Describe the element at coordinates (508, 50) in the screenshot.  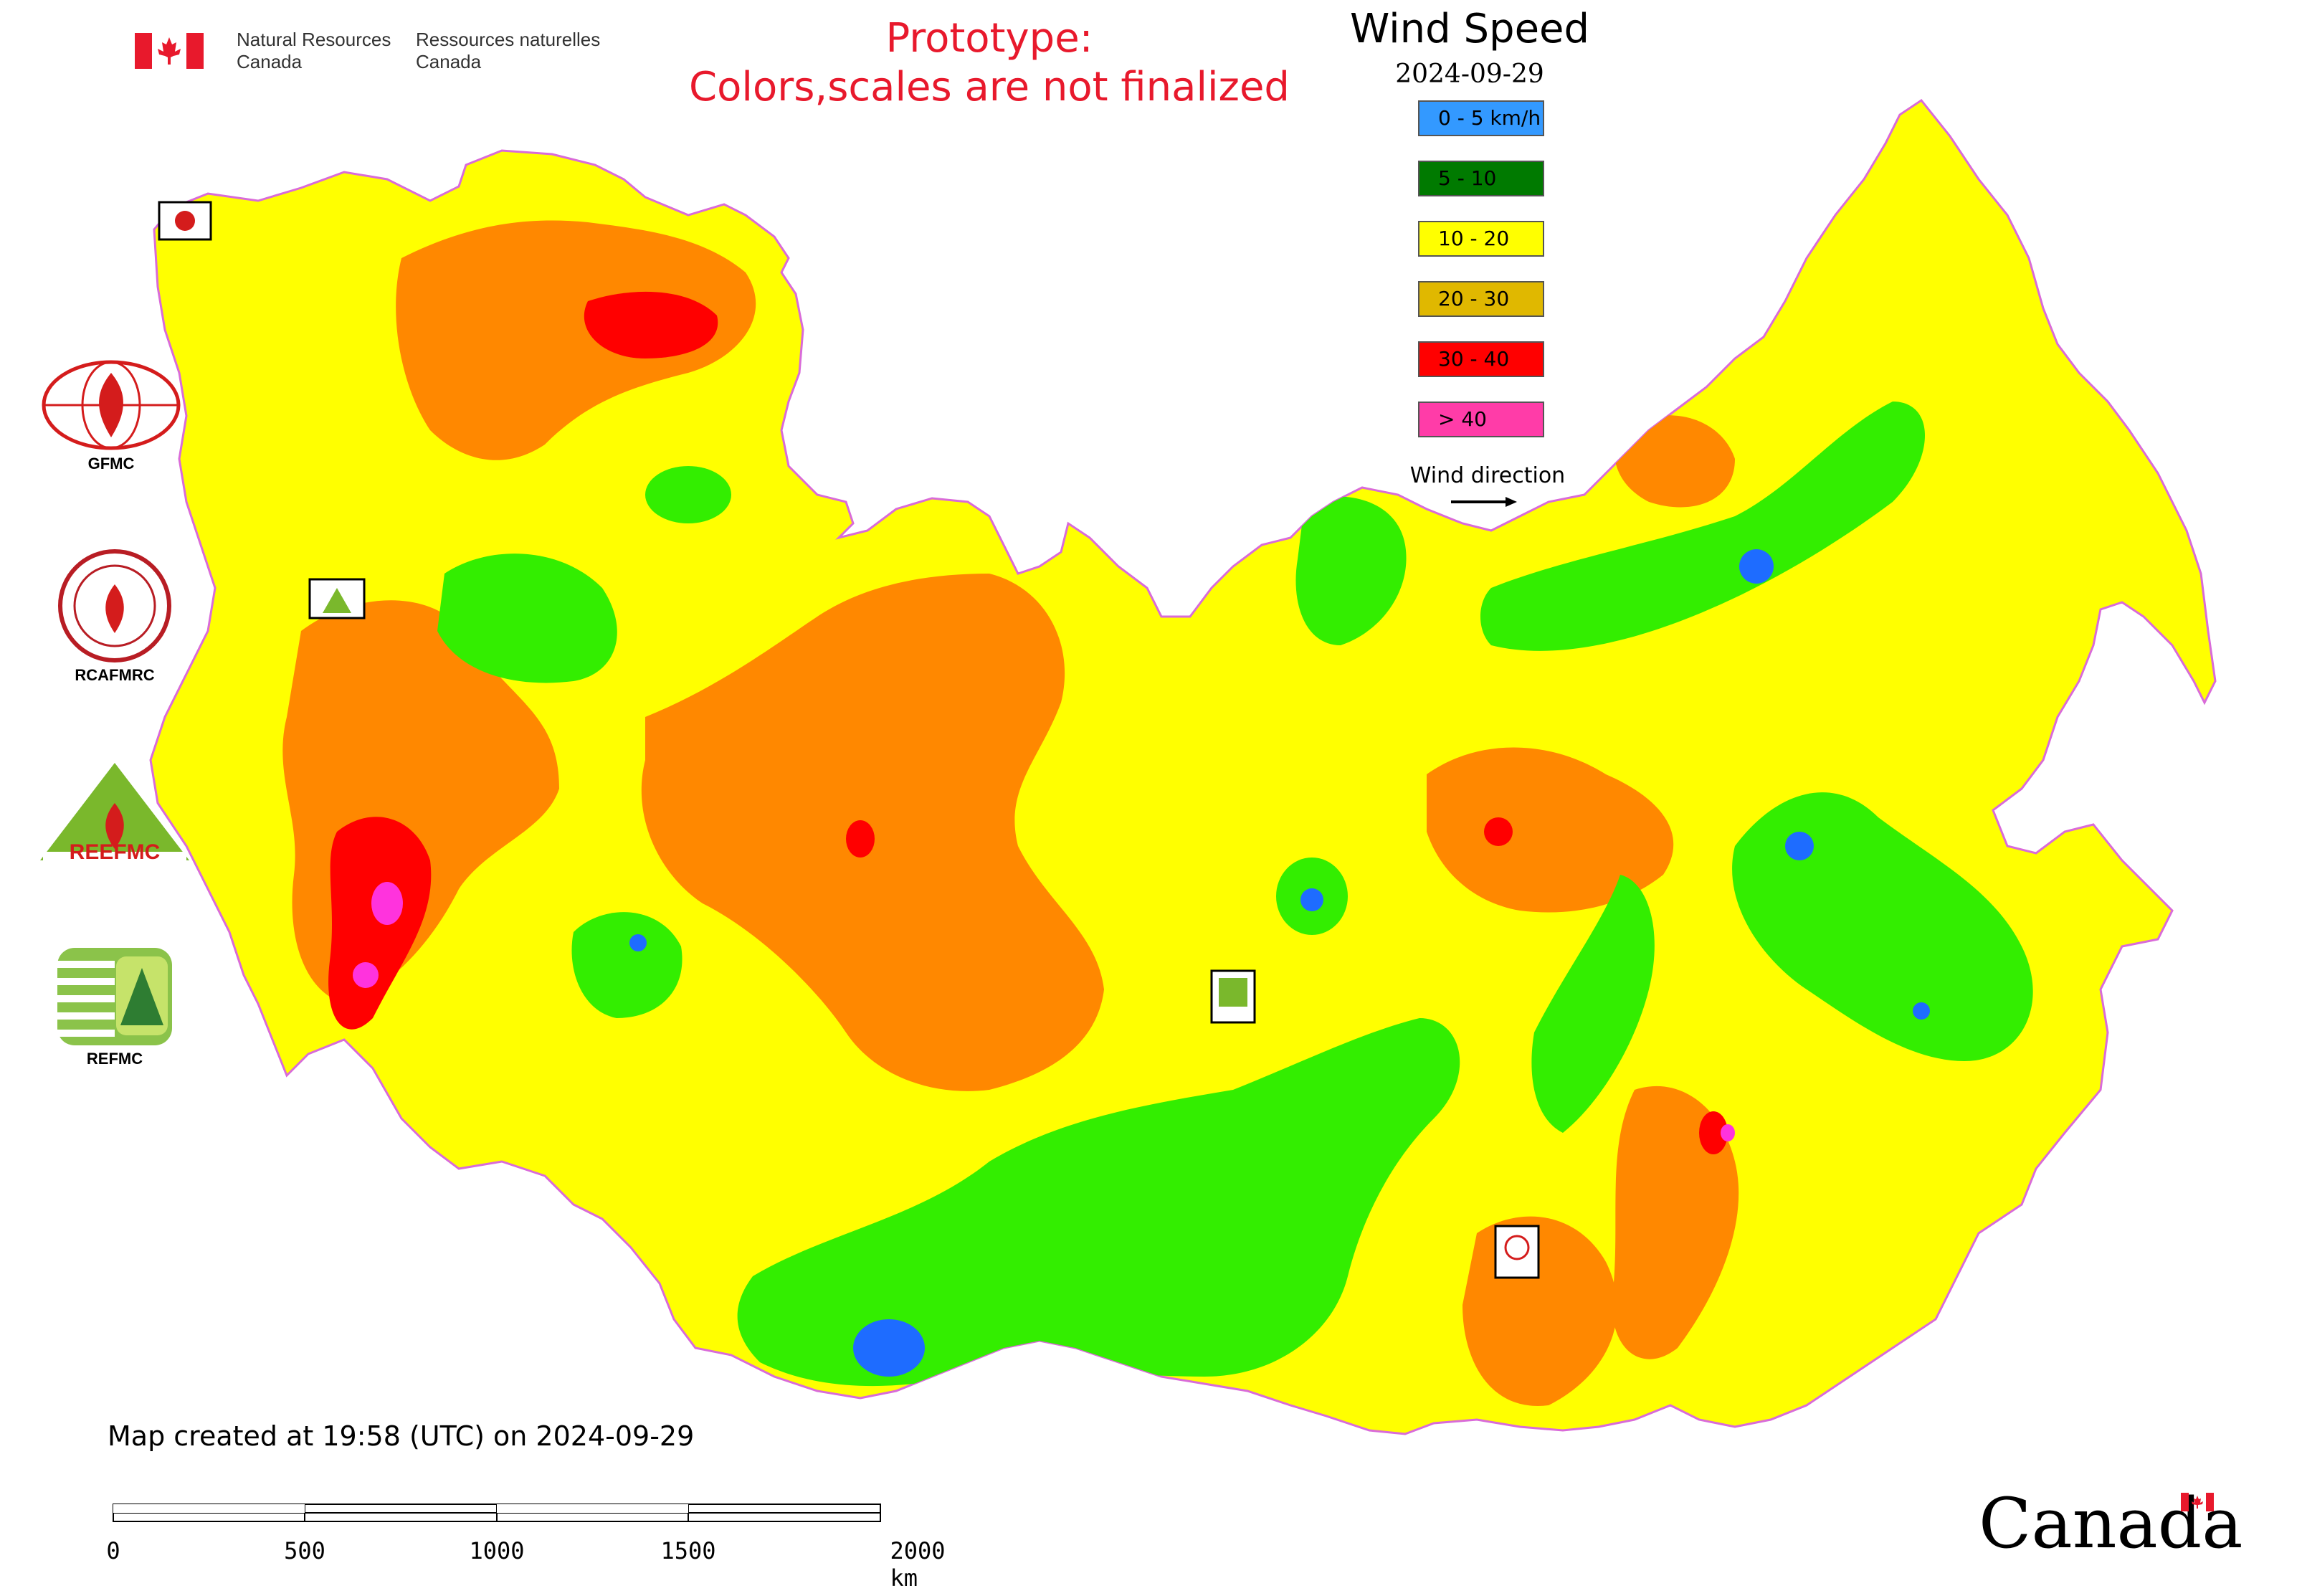
I see `nrcan-name-fr: Ressources naturelles Canada` at that location.